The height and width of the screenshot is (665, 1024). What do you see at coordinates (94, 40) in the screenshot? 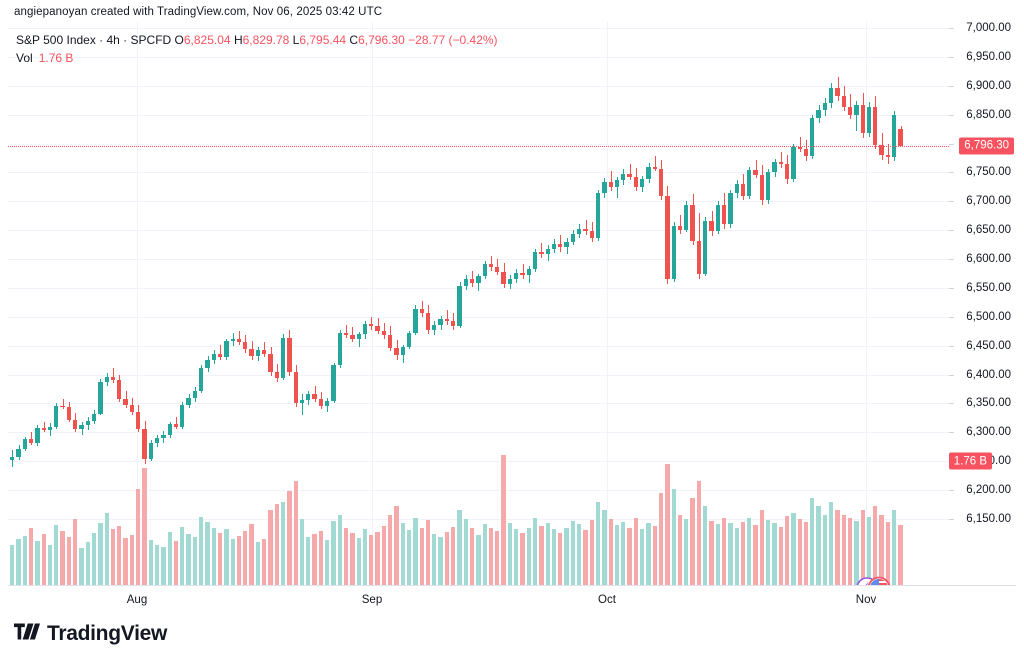
I see `legend-symbol: S&P 500 Index · 4h · SPCFD` at bounding box center [94, 40].